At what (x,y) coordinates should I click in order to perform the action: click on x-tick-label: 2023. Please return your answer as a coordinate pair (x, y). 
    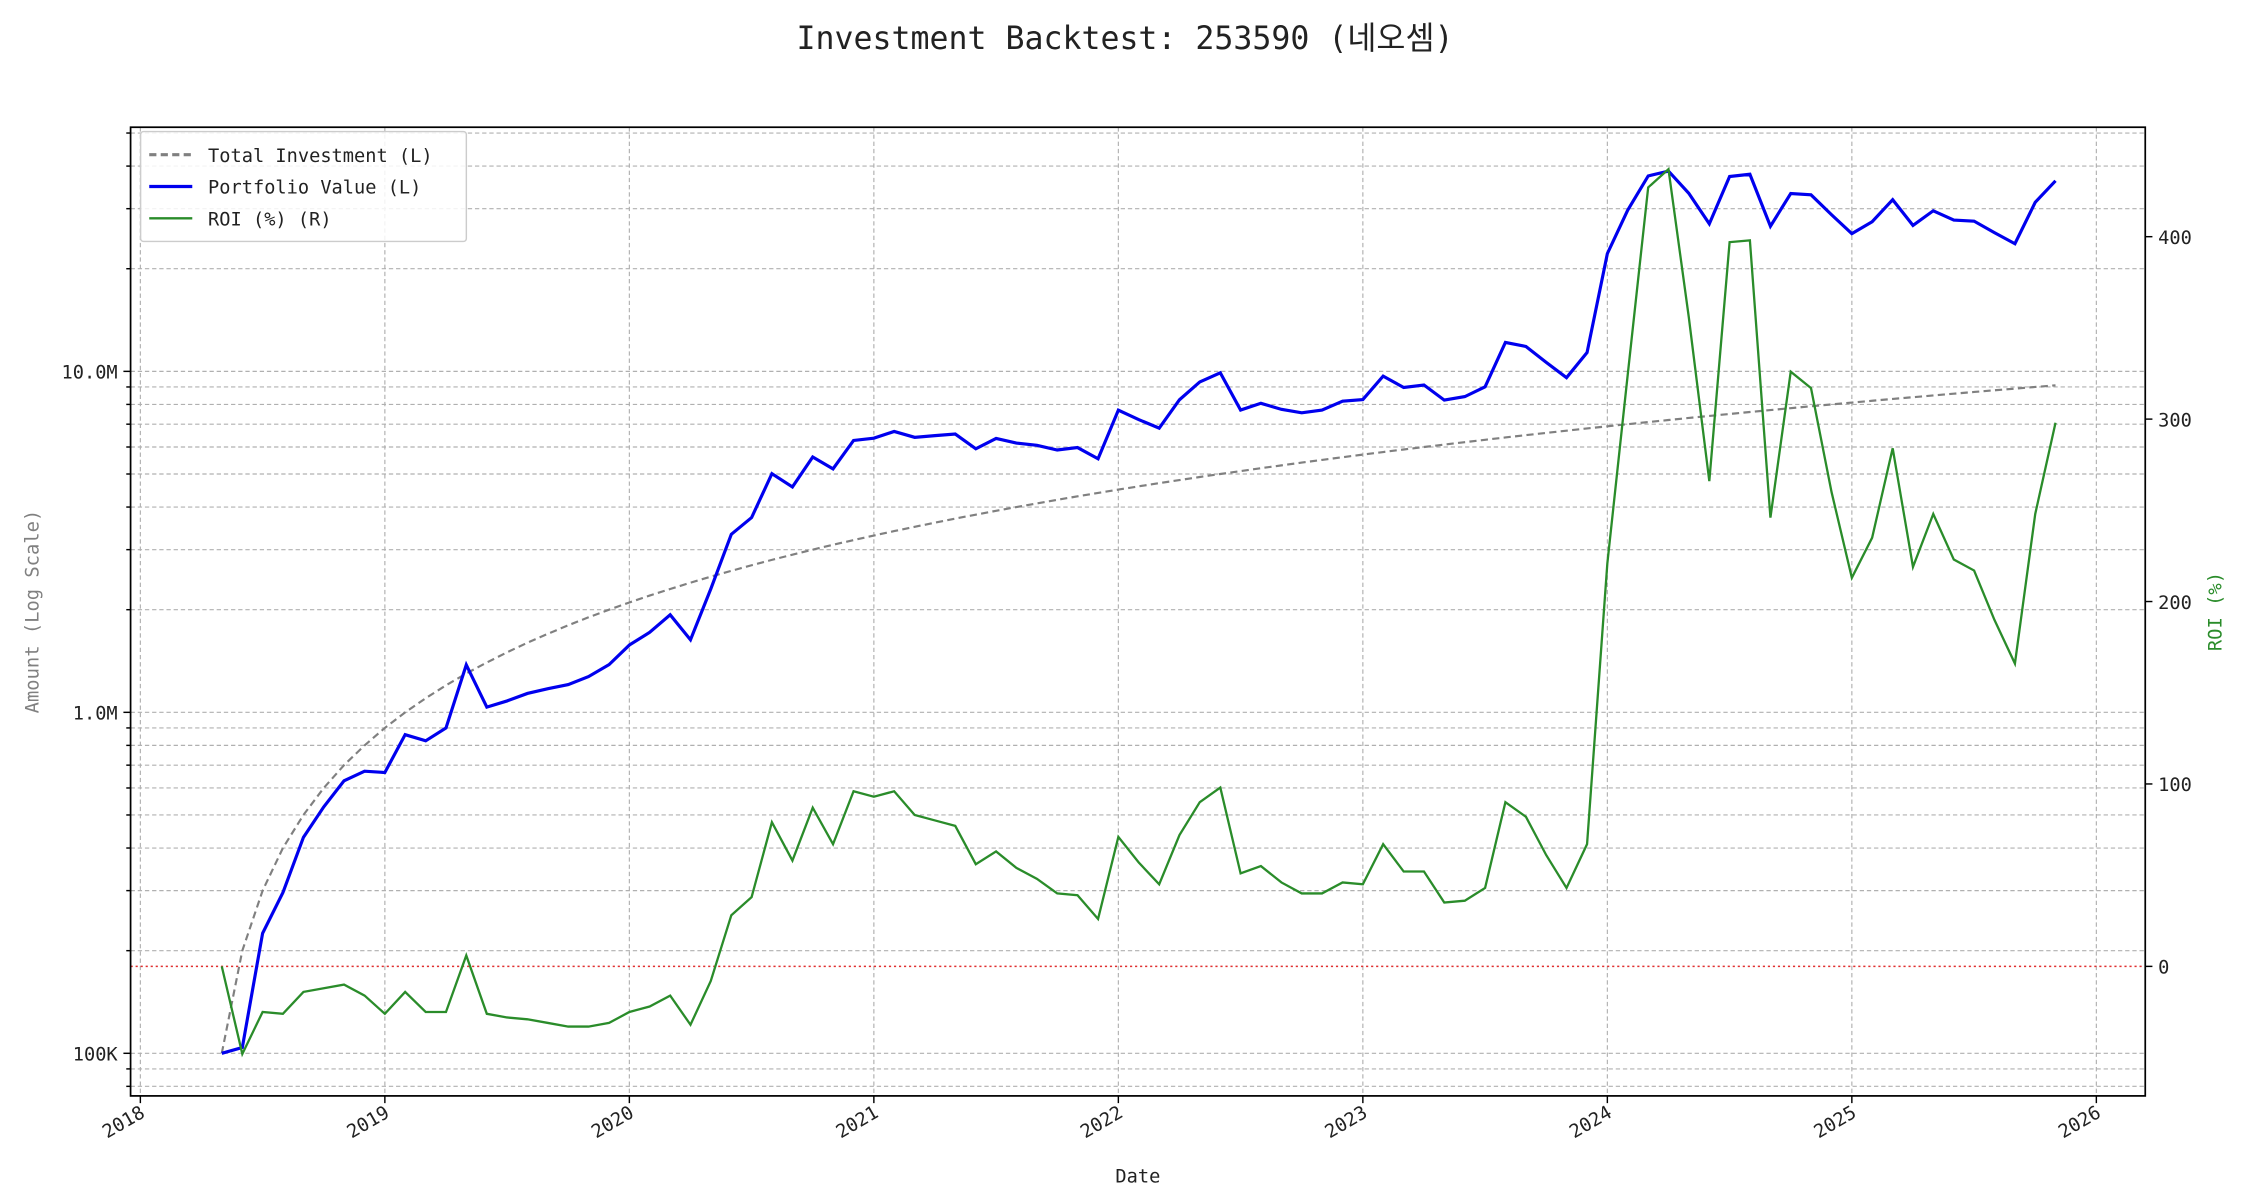
    Looking at the image, I should click on (1346, 1122).